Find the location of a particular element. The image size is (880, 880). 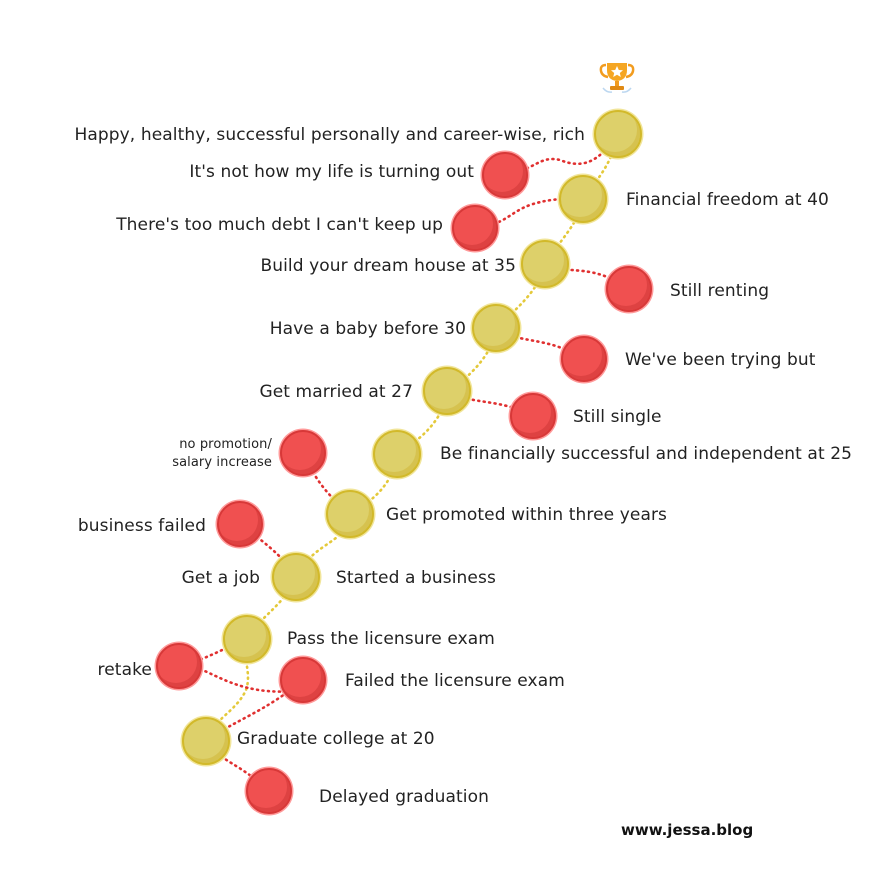

trophy-icon is located at coordinates (617, 78).